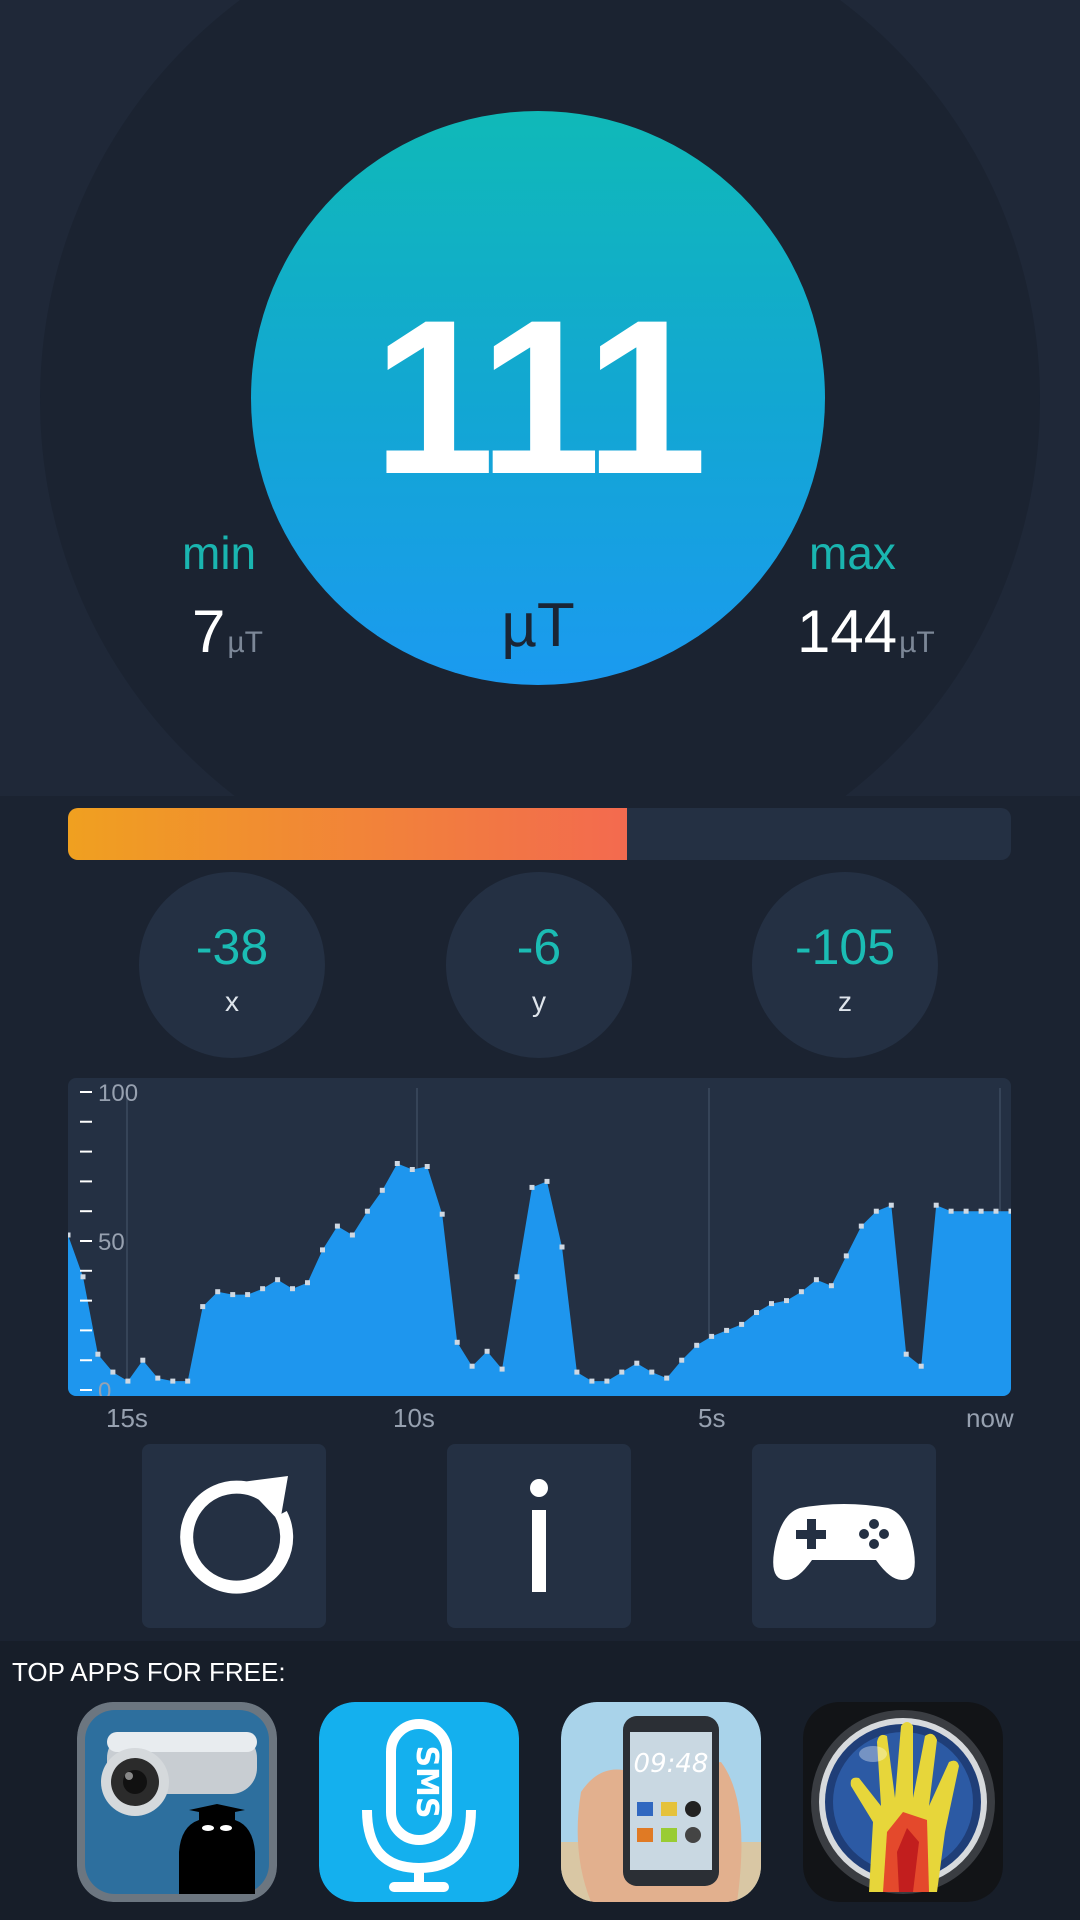  I want to click on info-icon, so click(539, 1535).